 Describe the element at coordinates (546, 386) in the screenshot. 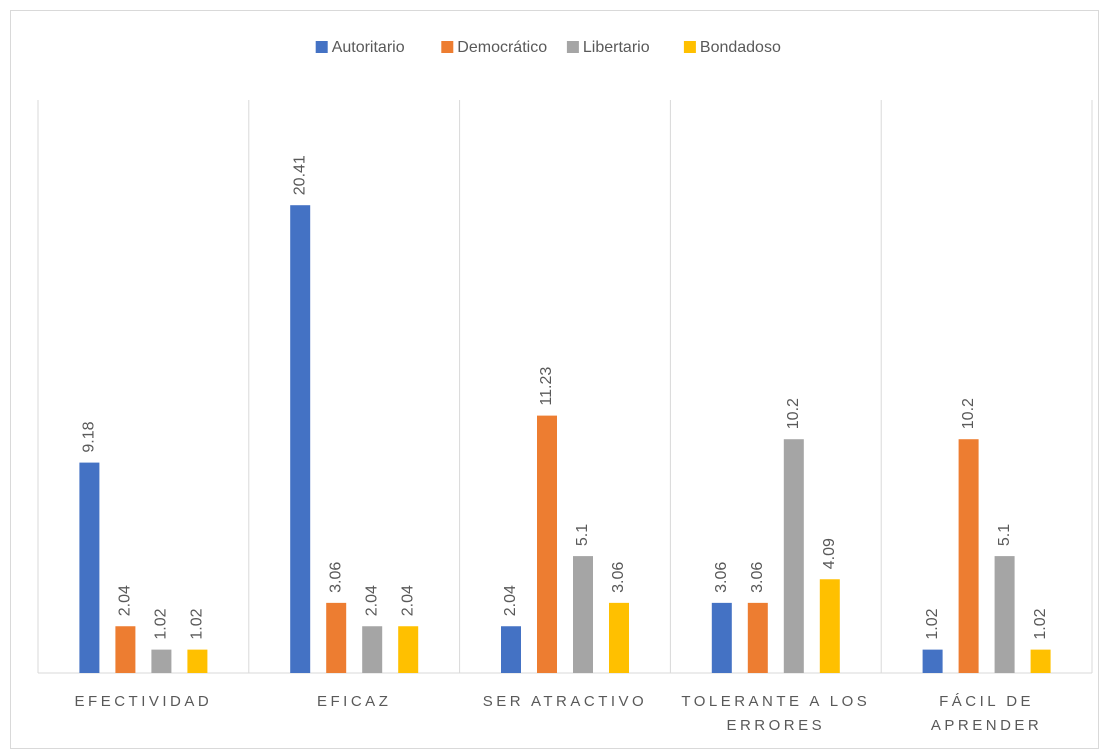

I see `data-label: 11.23` at that location.